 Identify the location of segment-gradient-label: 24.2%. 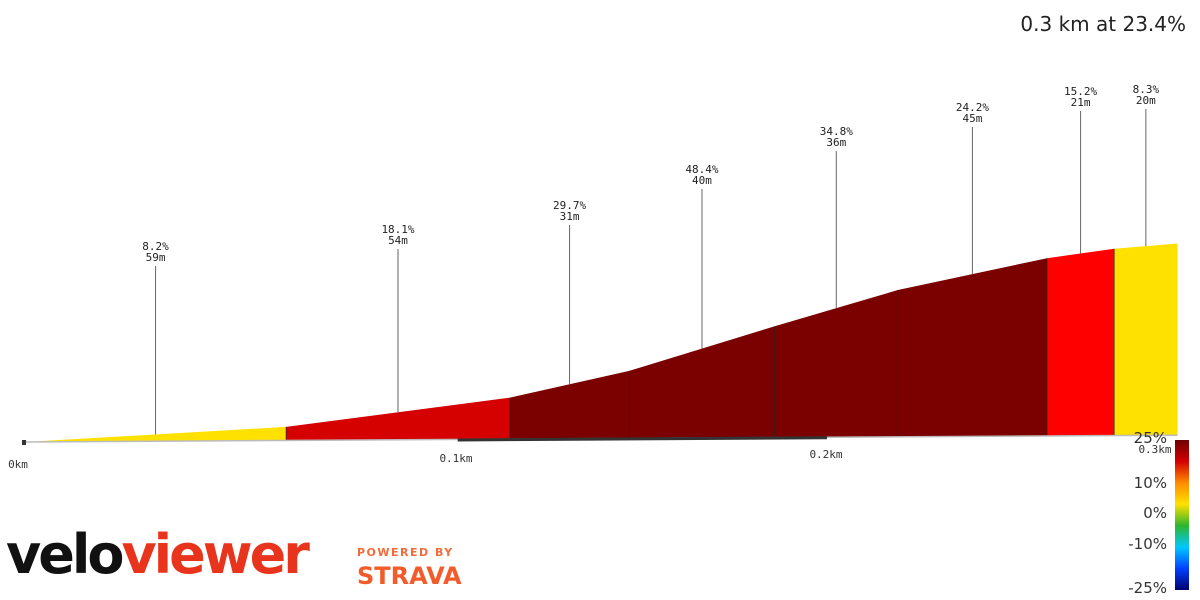
(972, 107).